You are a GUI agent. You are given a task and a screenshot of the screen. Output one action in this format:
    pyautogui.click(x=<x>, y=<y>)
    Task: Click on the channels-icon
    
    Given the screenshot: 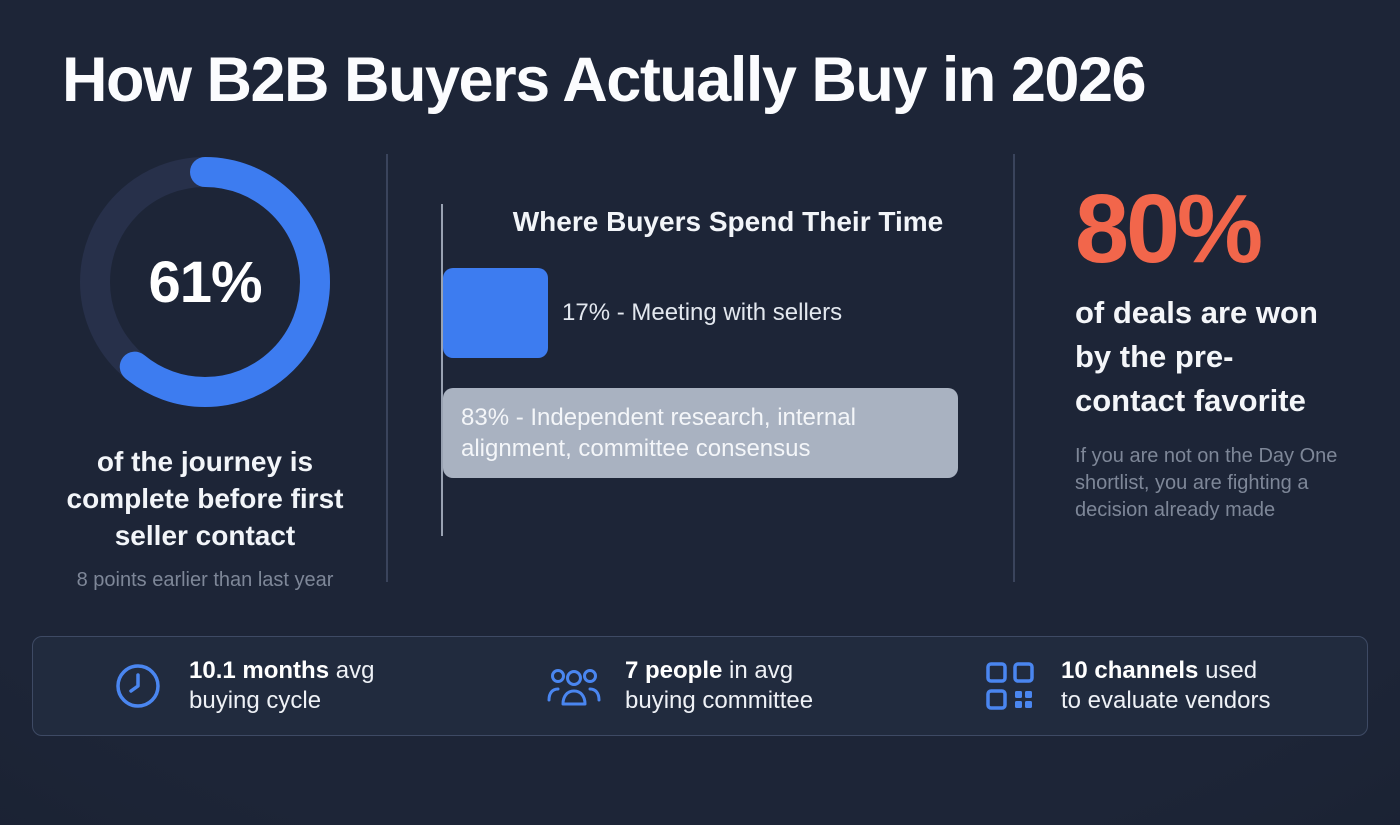 What is the action you would take?
    pyautogui.click(x=1010, y=686)
    